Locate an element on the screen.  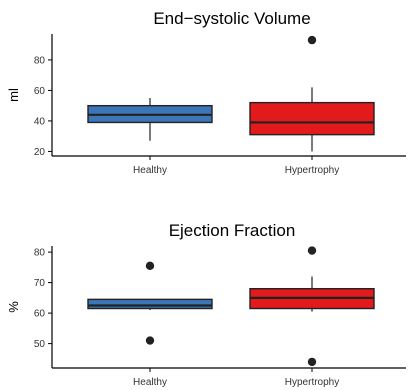
panel-title: End−systolic Volume is located at coordinates (231, 18).